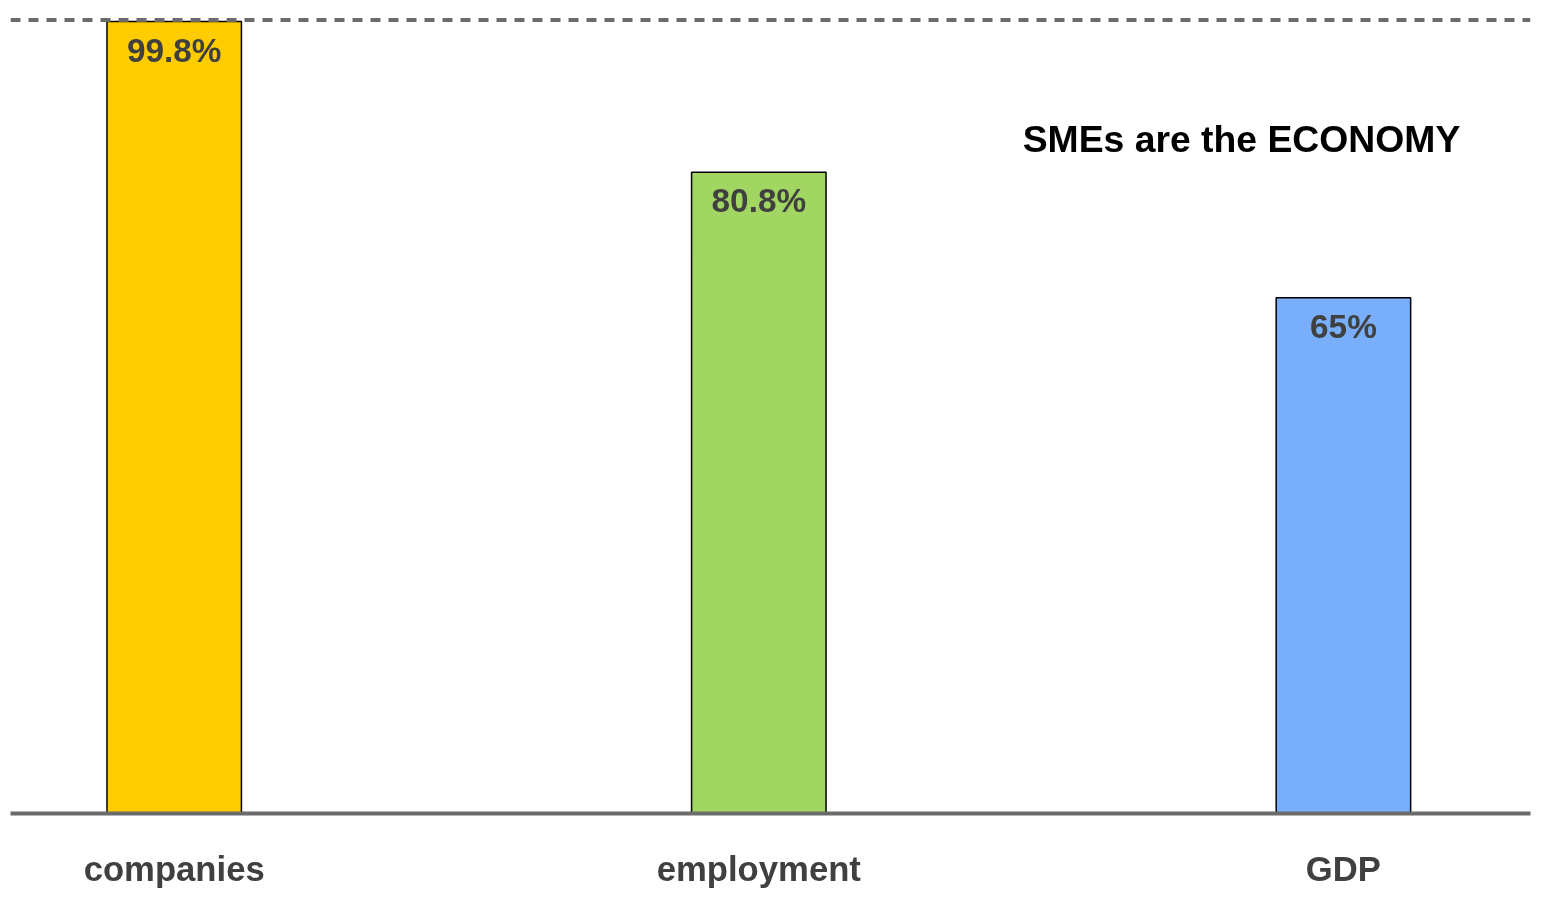 This screenshot has width=1562, height=904. What do you see at coordinates (1343, 868) in the screenshot?
I see `x-tick-label: GDP` at bounding box center [1343, 868].